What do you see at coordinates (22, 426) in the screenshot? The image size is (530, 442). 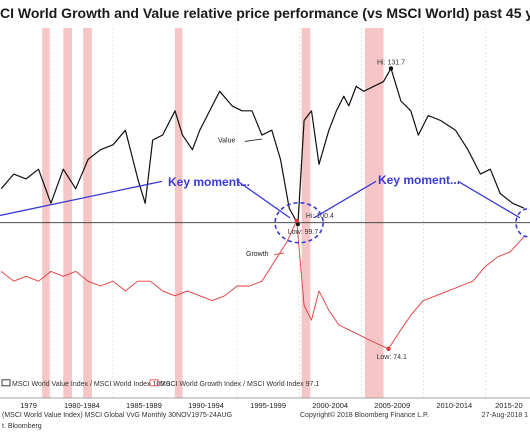 I see `footer-source: t. Bloomberg` at bounding box center [22, 426].